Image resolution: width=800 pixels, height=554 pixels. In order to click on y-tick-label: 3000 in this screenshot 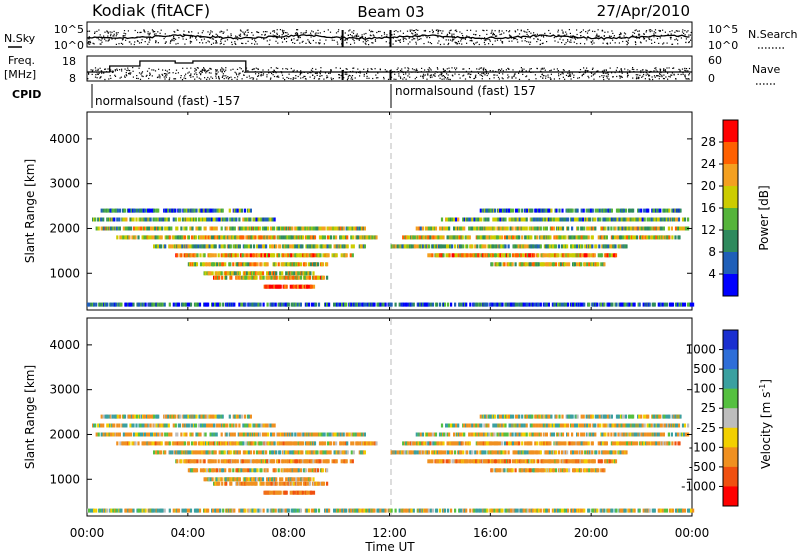, I will do `click(64, 184)`.